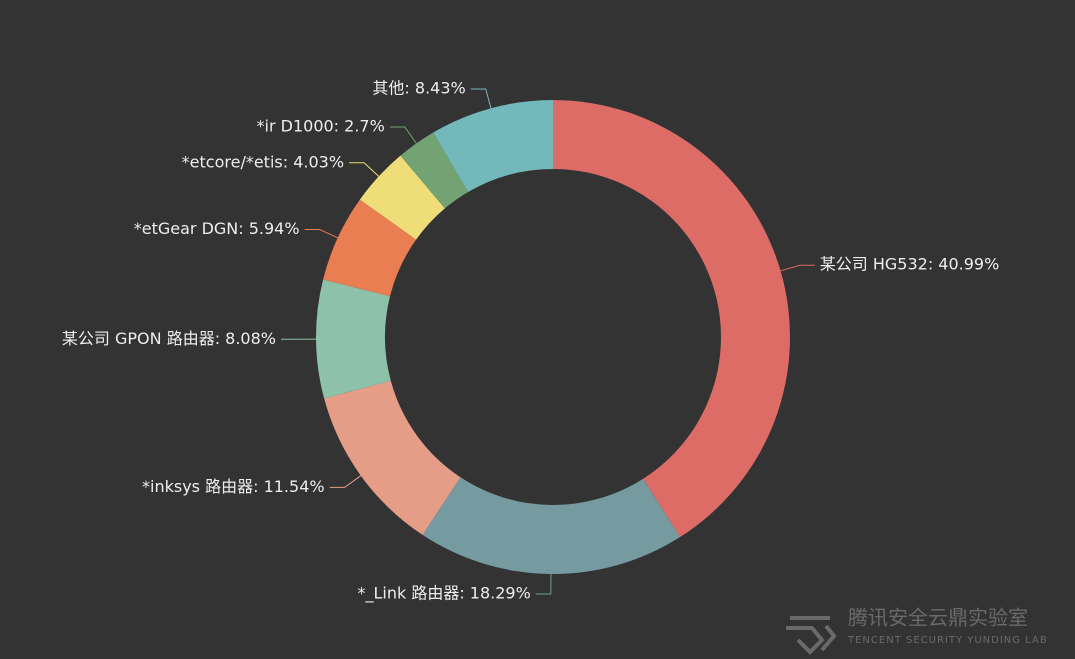 This screenshot has height=659, width=1075. I want to click on watermark-logo, so click(811, 635).